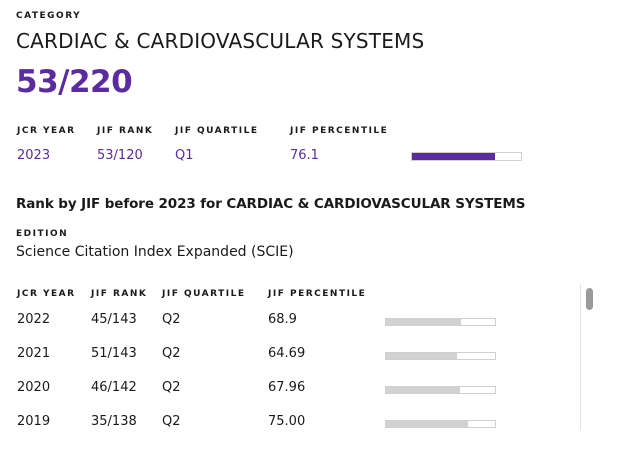  What do you see at coordinates (34, 353) in the screenshot?
I see `row-year: 2021` at bounding box center [34, 353].